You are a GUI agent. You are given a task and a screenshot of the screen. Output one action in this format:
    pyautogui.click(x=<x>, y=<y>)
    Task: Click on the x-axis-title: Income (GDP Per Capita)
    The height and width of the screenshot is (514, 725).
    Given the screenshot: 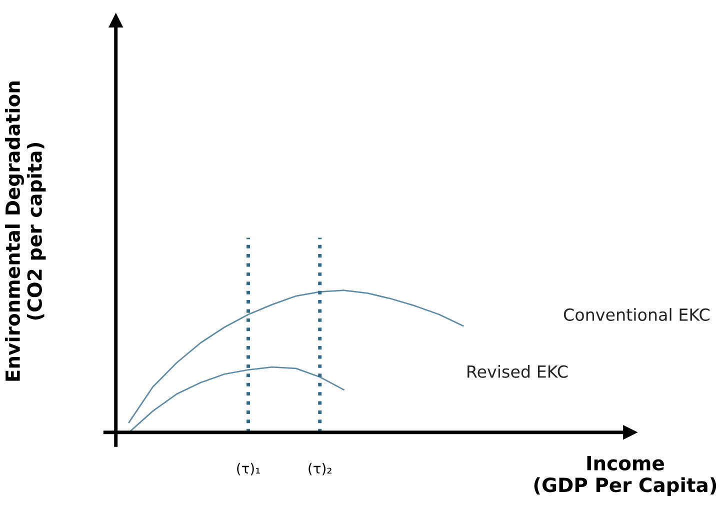 What is the action you would take?
    pyautogui.click(x=625, y=476)
    